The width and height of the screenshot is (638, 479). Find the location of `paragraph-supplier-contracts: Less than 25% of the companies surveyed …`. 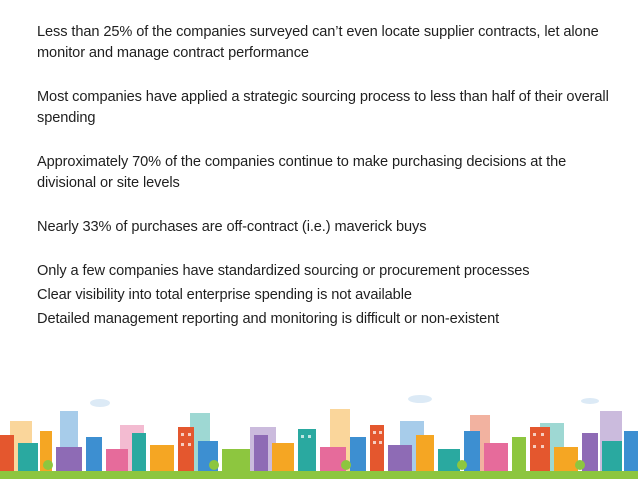

paragraph-supplier-contracts: Less than 25% of the companies surveyed … is located at coordinates (318, 42).